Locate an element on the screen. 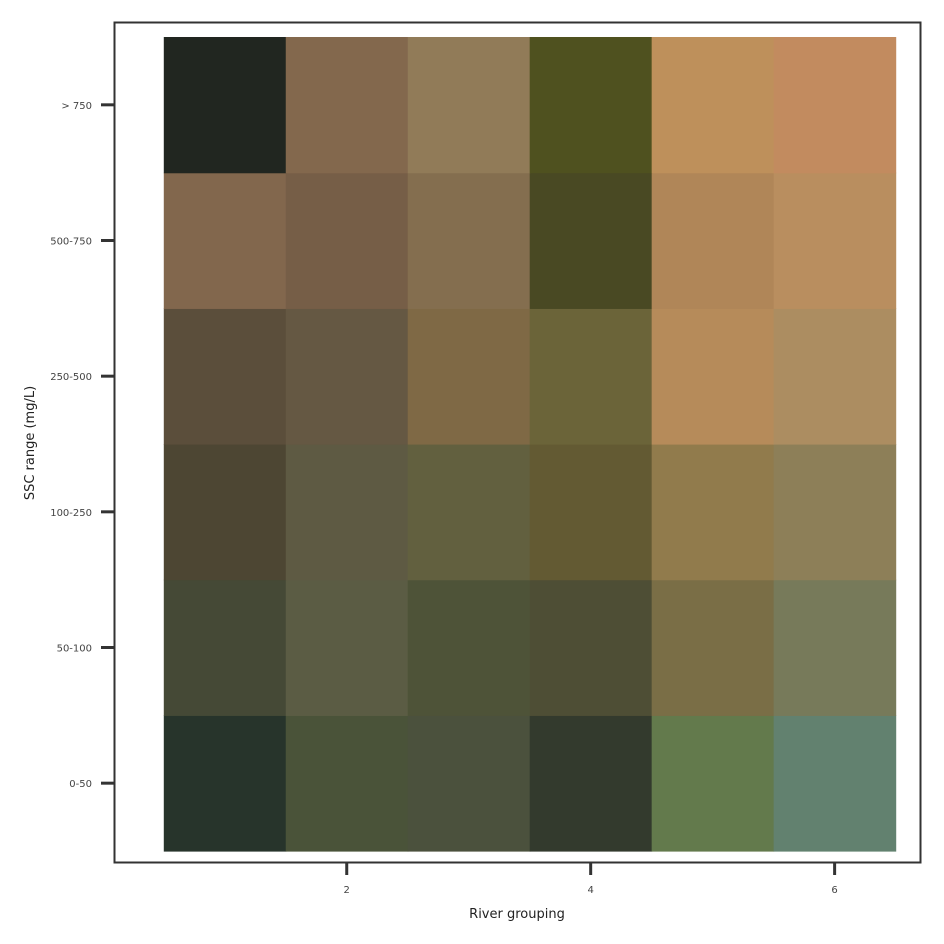  y-tick-label: > 750 is located at coordinates (76, 106).